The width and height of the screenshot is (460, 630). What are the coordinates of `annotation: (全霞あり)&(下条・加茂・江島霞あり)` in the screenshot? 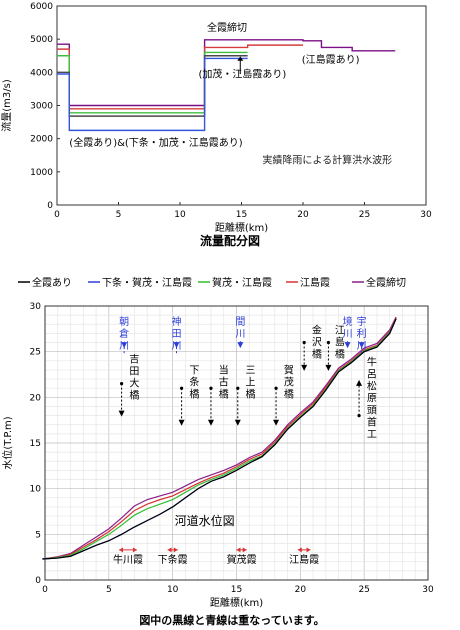 It's located at (156, 142).